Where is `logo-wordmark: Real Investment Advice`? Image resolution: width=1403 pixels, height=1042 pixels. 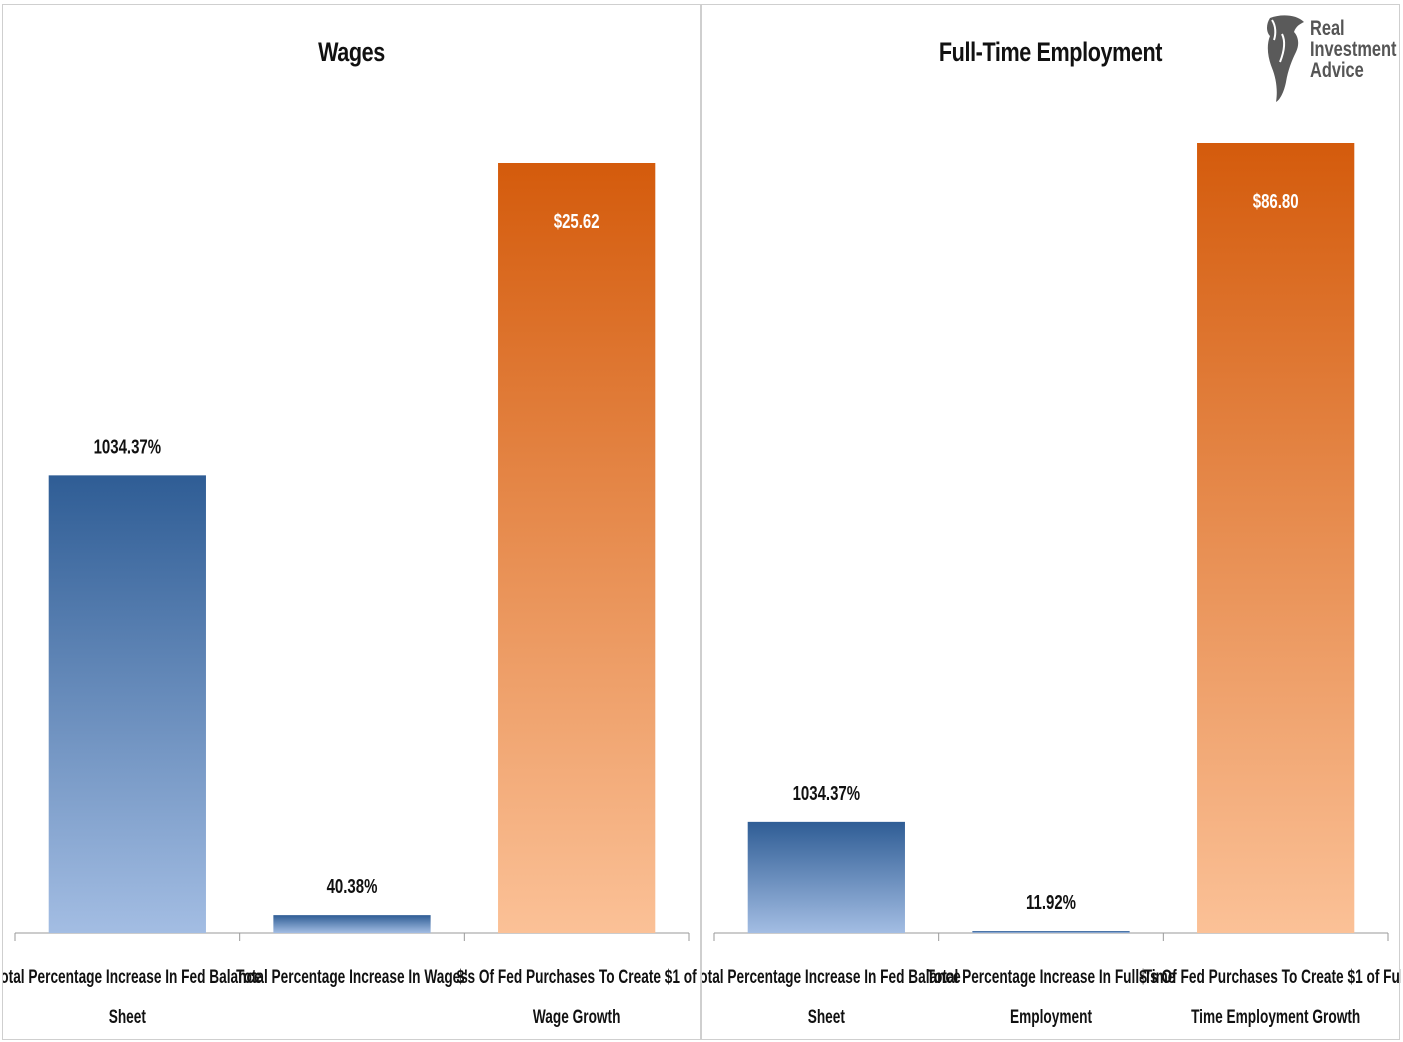 logo-wordmark: Real Investment Advice is located at coordinates (1353, 49).